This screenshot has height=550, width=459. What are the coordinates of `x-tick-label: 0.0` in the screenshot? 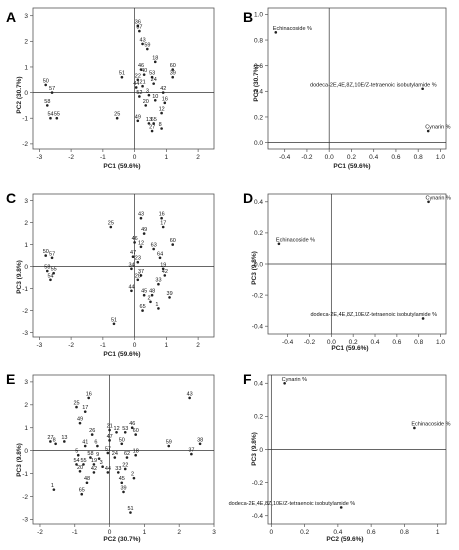 It's located at (329, 157).